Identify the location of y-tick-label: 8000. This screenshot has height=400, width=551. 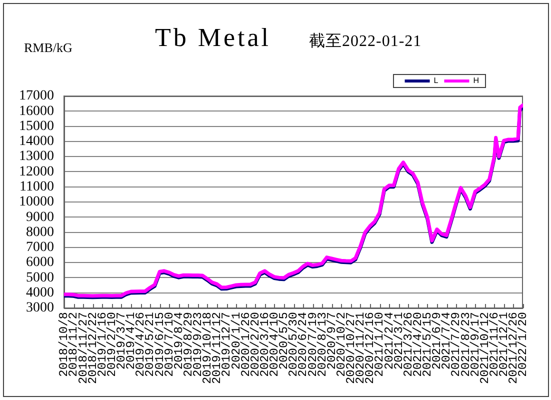
(40, 232).